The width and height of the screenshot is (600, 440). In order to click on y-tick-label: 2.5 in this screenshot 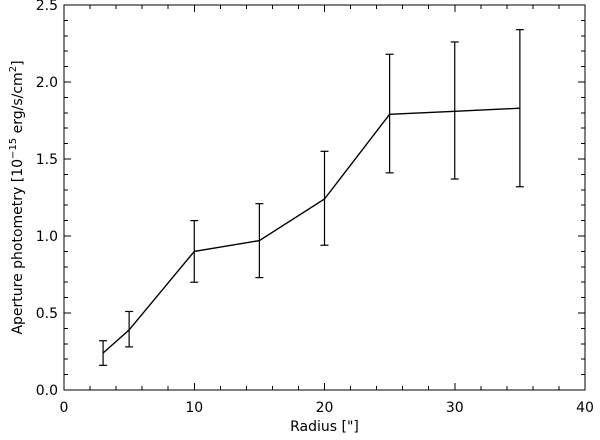, I will do `click(47, 7)`.